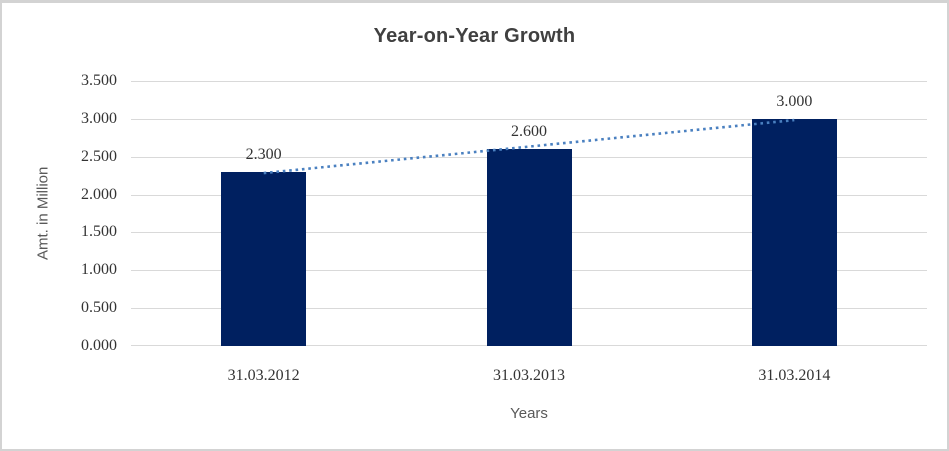  I want to click on y-tick-label: 2.500, so click(99, 156).